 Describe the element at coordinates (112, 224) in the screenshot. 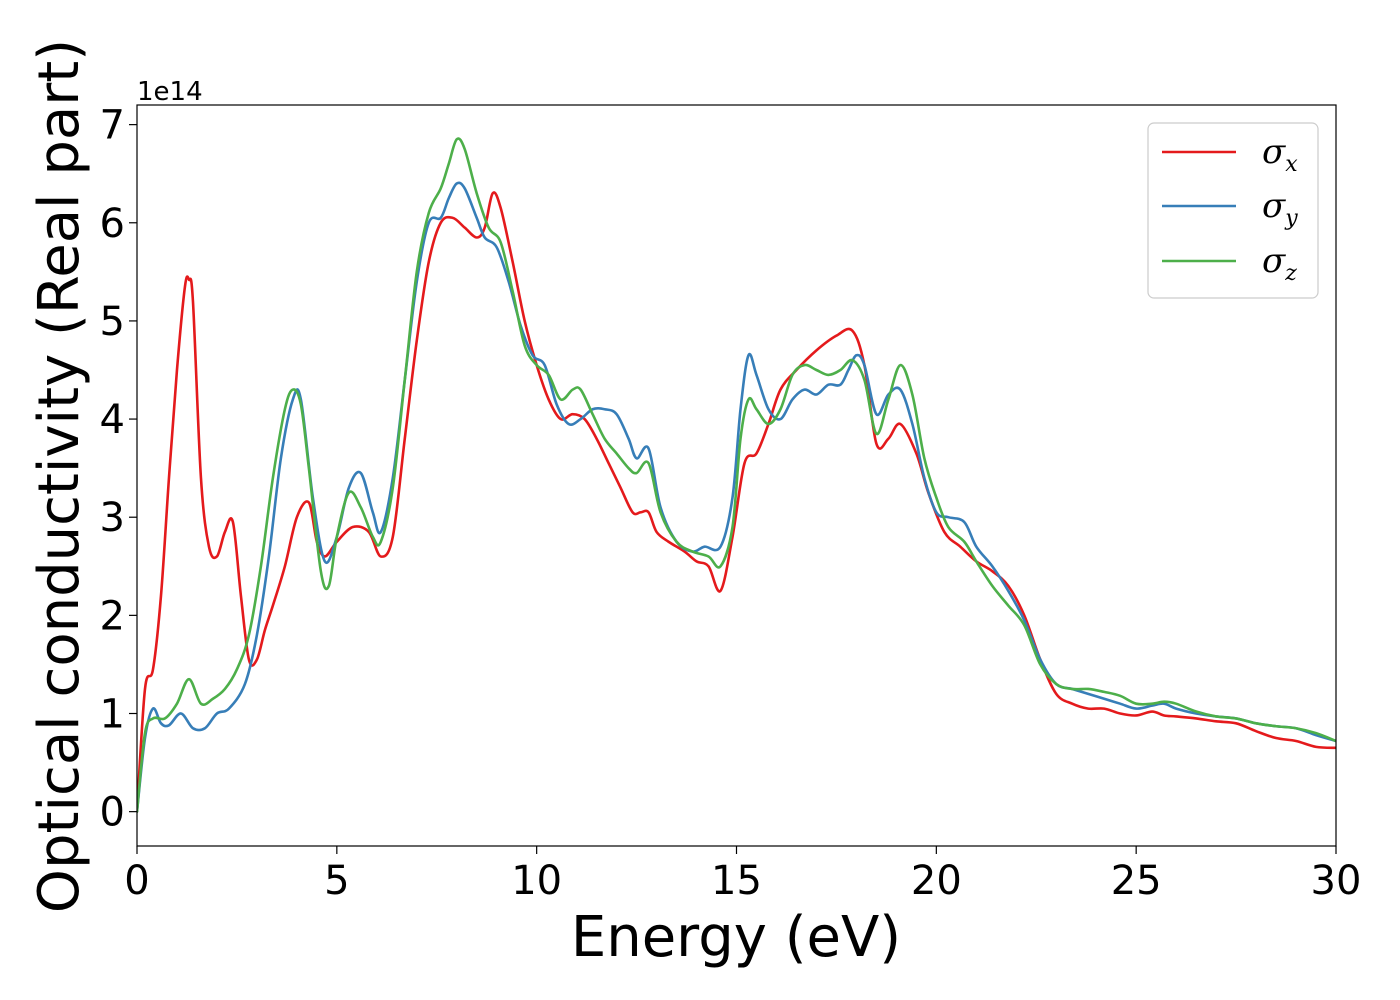

I see `y-tick-label: 6` at that location.